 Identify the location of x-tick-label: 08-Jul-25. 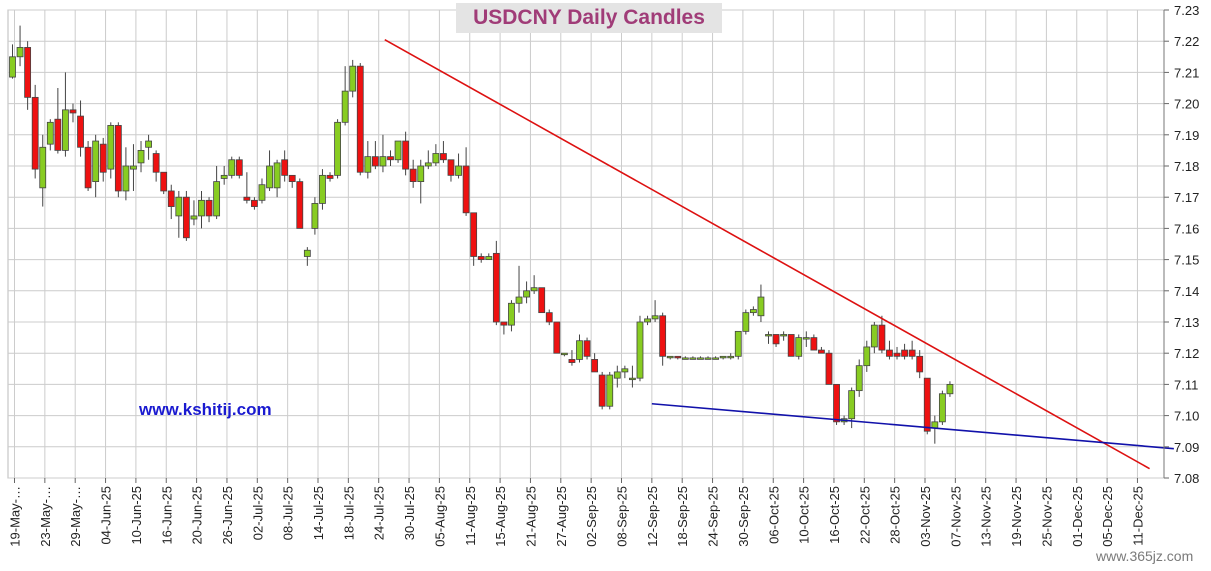
(288, 513).